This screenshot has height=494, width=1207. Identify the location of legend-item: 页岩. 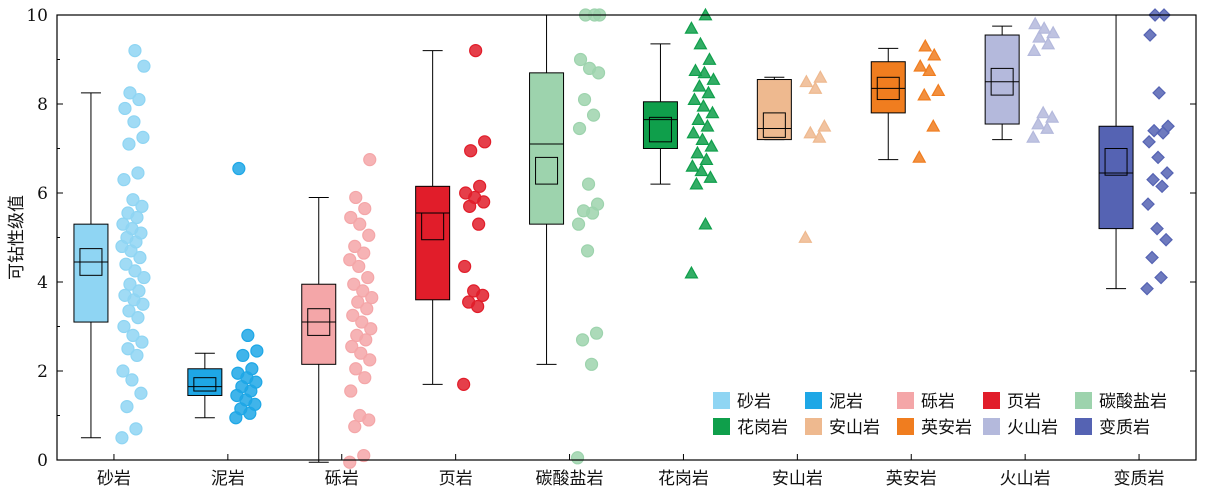
(1012, 402).